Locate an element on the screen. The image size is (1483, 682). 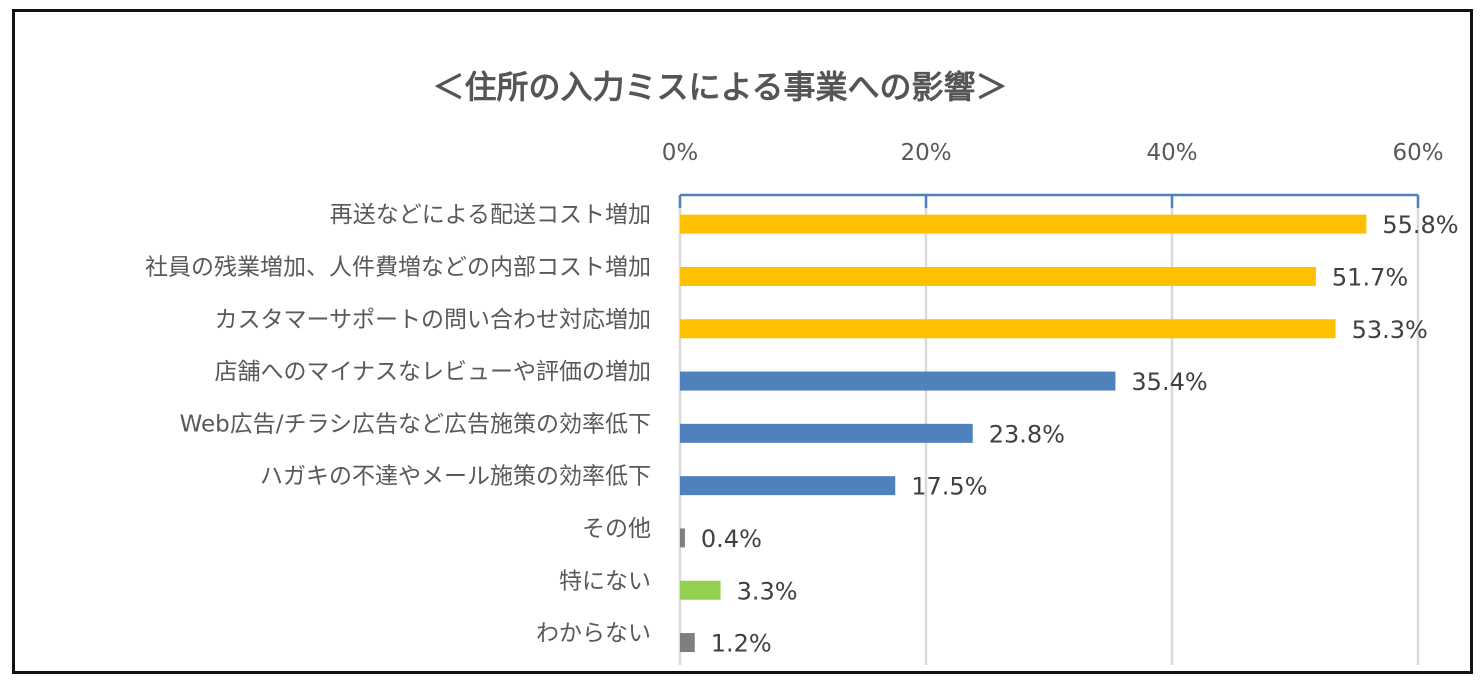
category-label: 社員の残業増加、人件費増などの内部コスト増加 is located at coordinates (398, 267).